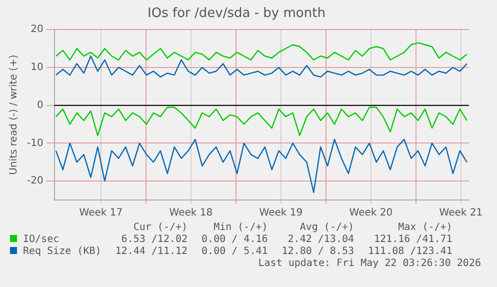 The image size is (497, 287). What do you see at coordinates (35, 181) in the screenshot?
I see `y-tick-label: -20` at bounding box center [35, 181].